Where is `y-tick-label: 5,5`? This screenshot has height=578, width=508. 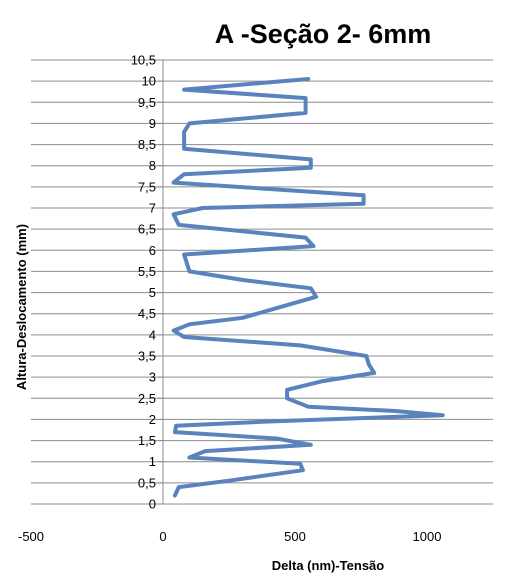 y-tick-label: 5,5 is located at coordinates (147, 271).